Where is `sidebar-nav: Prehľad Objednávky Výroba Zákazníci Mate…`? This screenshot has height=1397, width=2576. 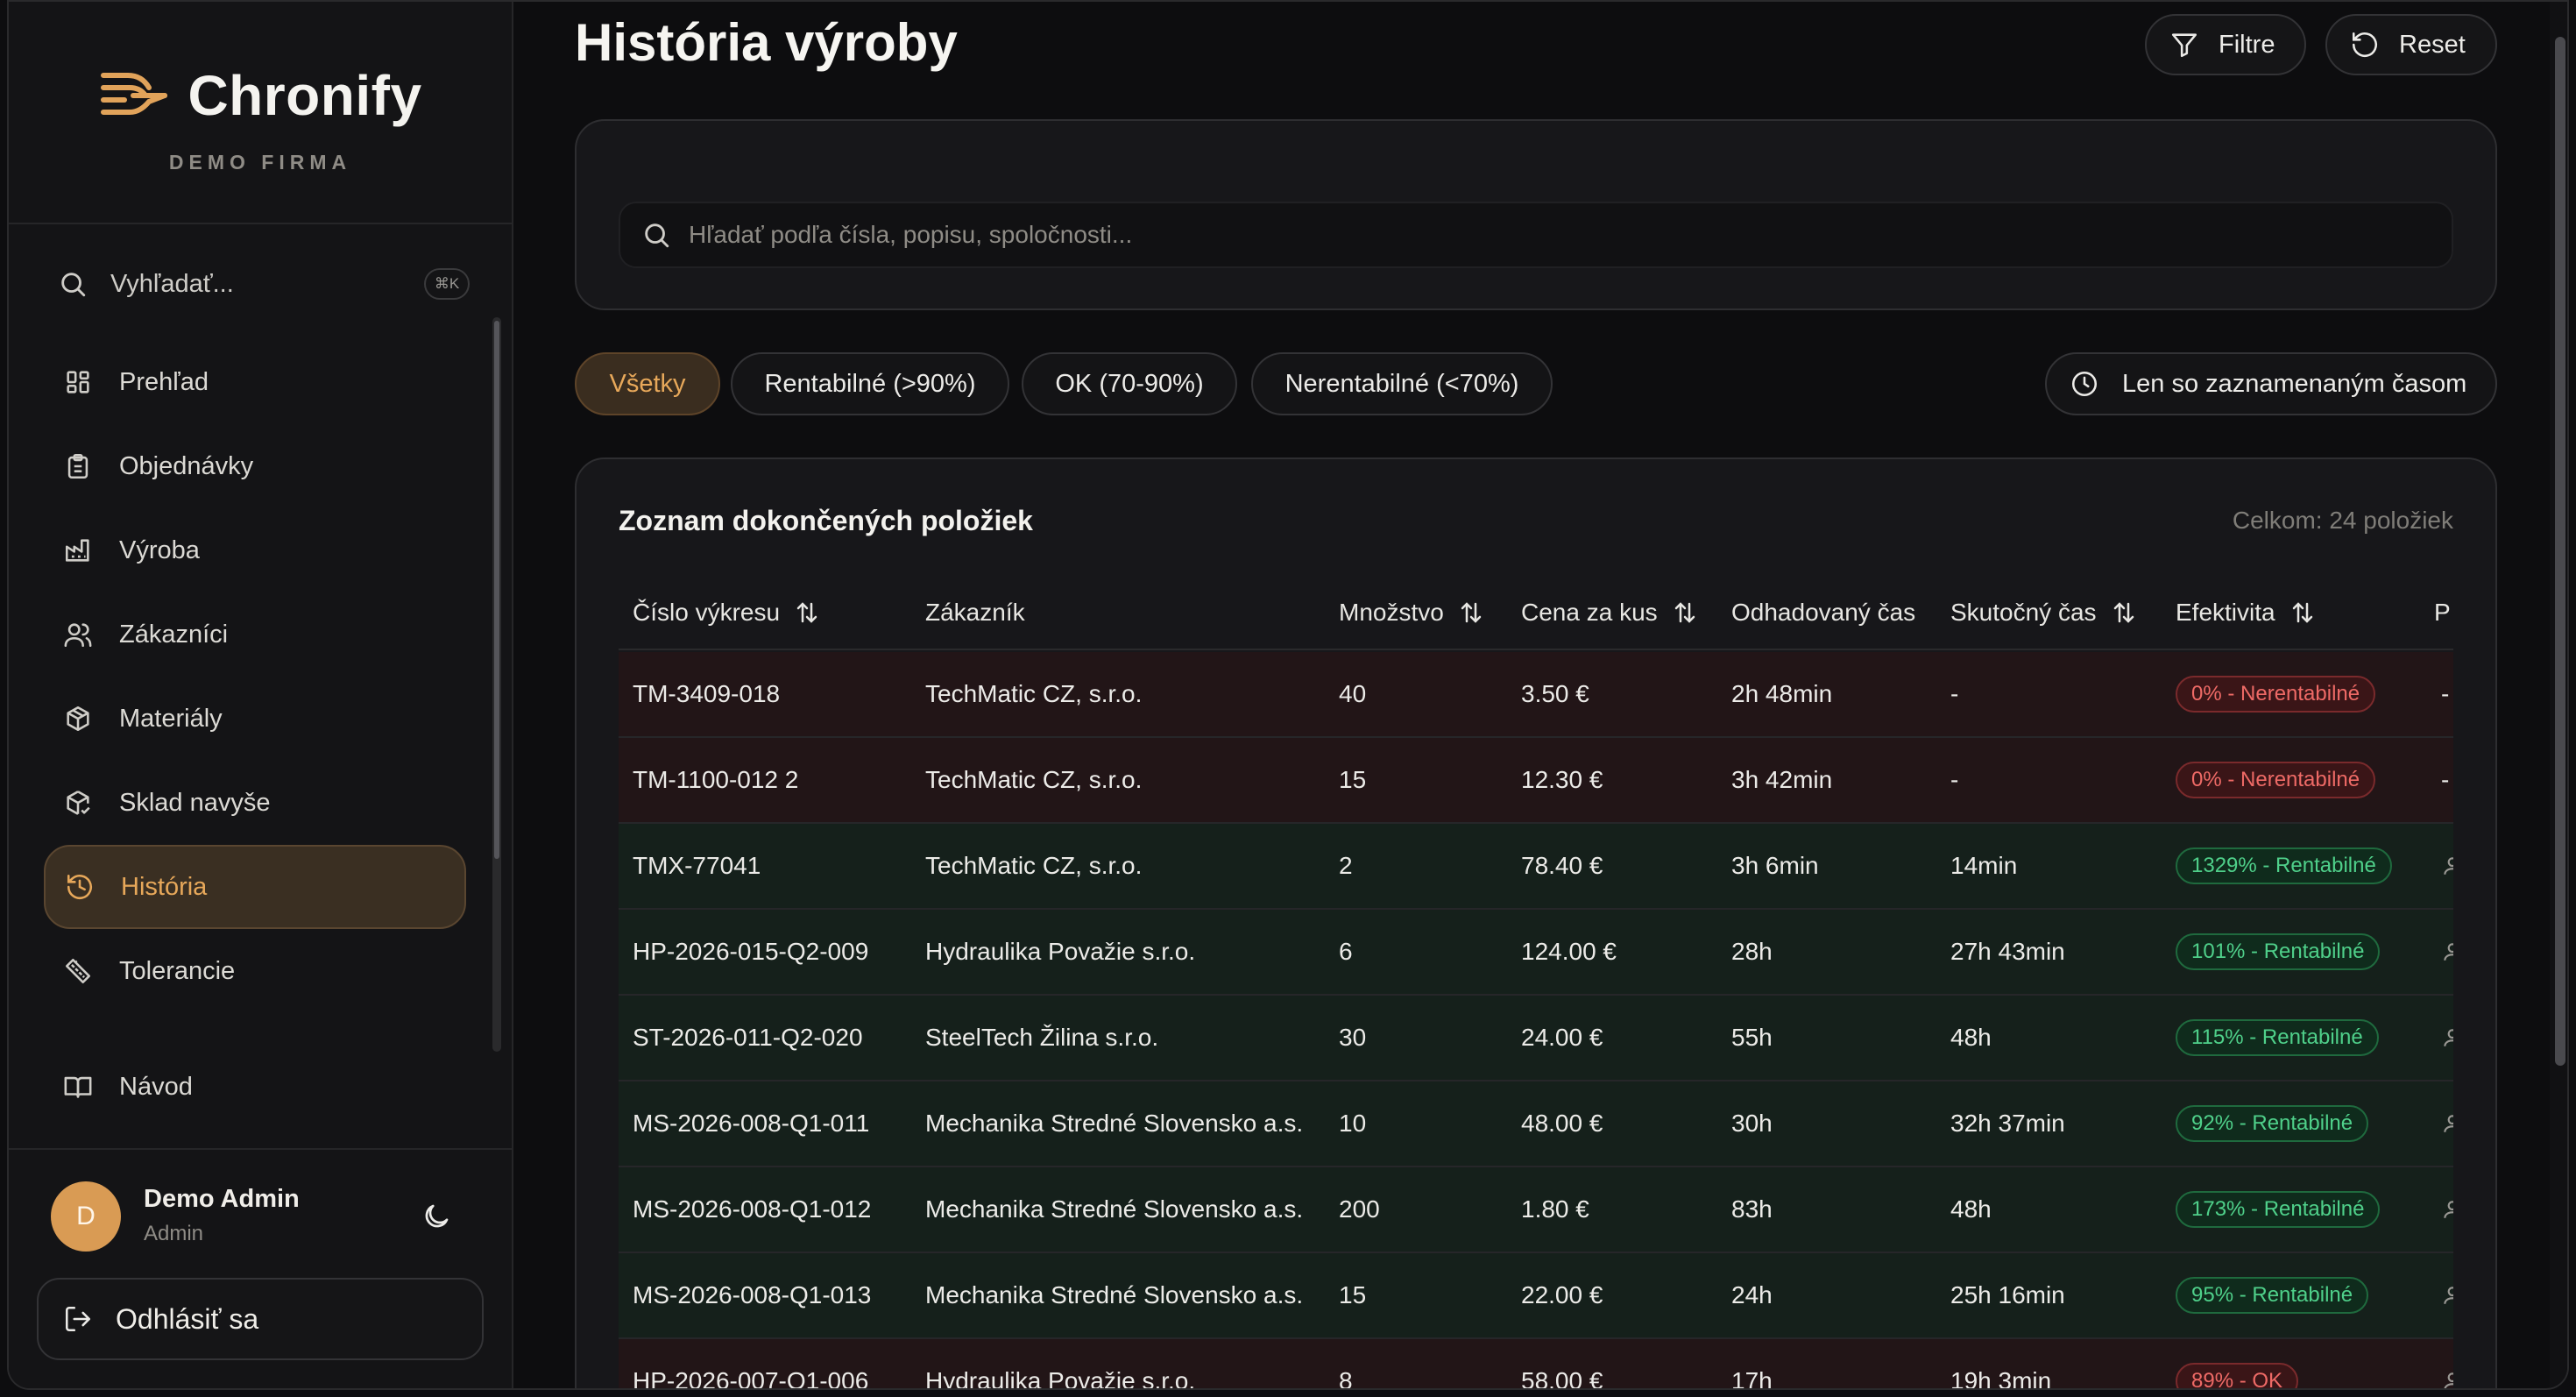
sidebar-nav: Prehľad Objednávky Výroba Zákazníci Mate… is located at coordinates (255, 734).